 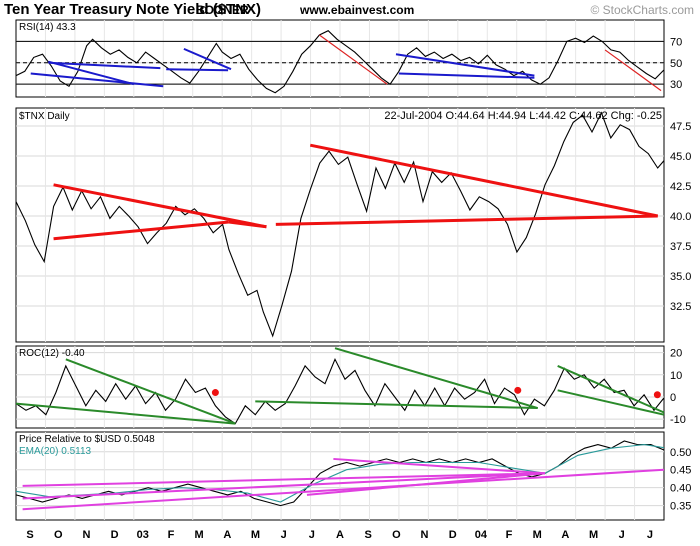 I want to click on x-axis-label: 03, so click(x=143, y=535).